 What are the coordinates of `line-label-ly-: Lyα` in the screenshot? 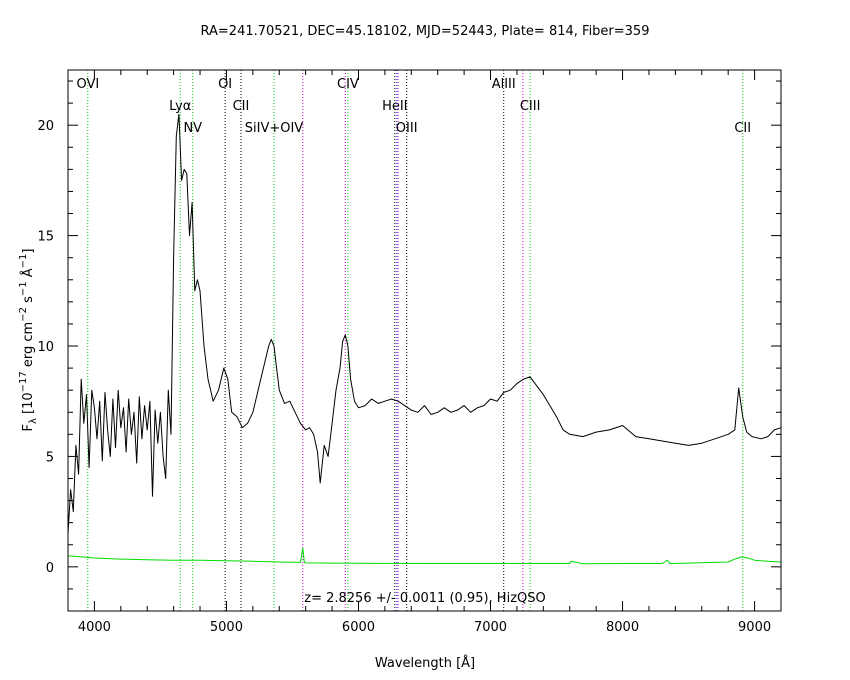 It's located at (180, 106).